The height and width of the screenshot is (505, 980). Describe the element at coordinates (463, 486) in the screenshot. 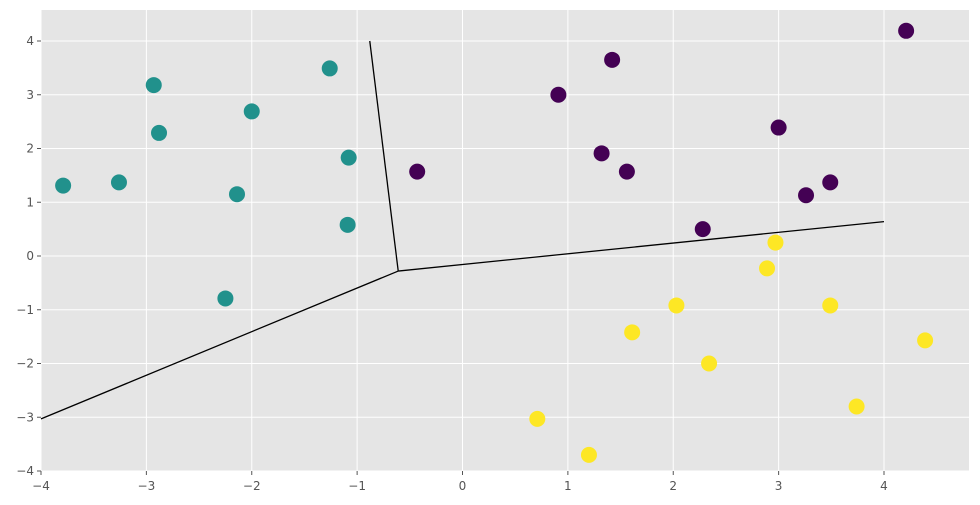

I see `x-tick-label: 0` at that location.